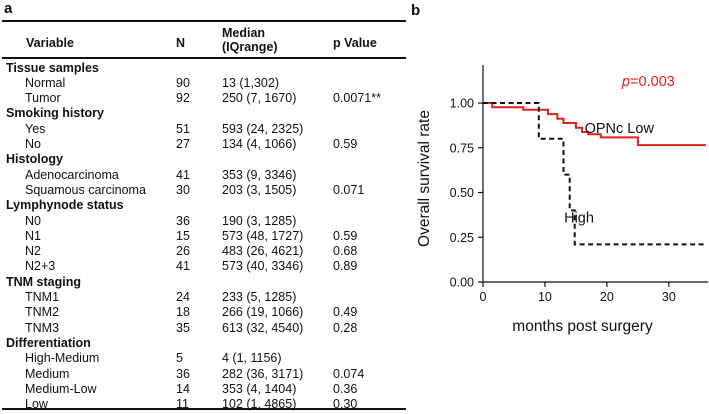 This screenshot has width=709, height=414. What do you see at coordinates (182, 404) in the screenshot?
I see `cell-n: 11` at bounding box center [182, 404].